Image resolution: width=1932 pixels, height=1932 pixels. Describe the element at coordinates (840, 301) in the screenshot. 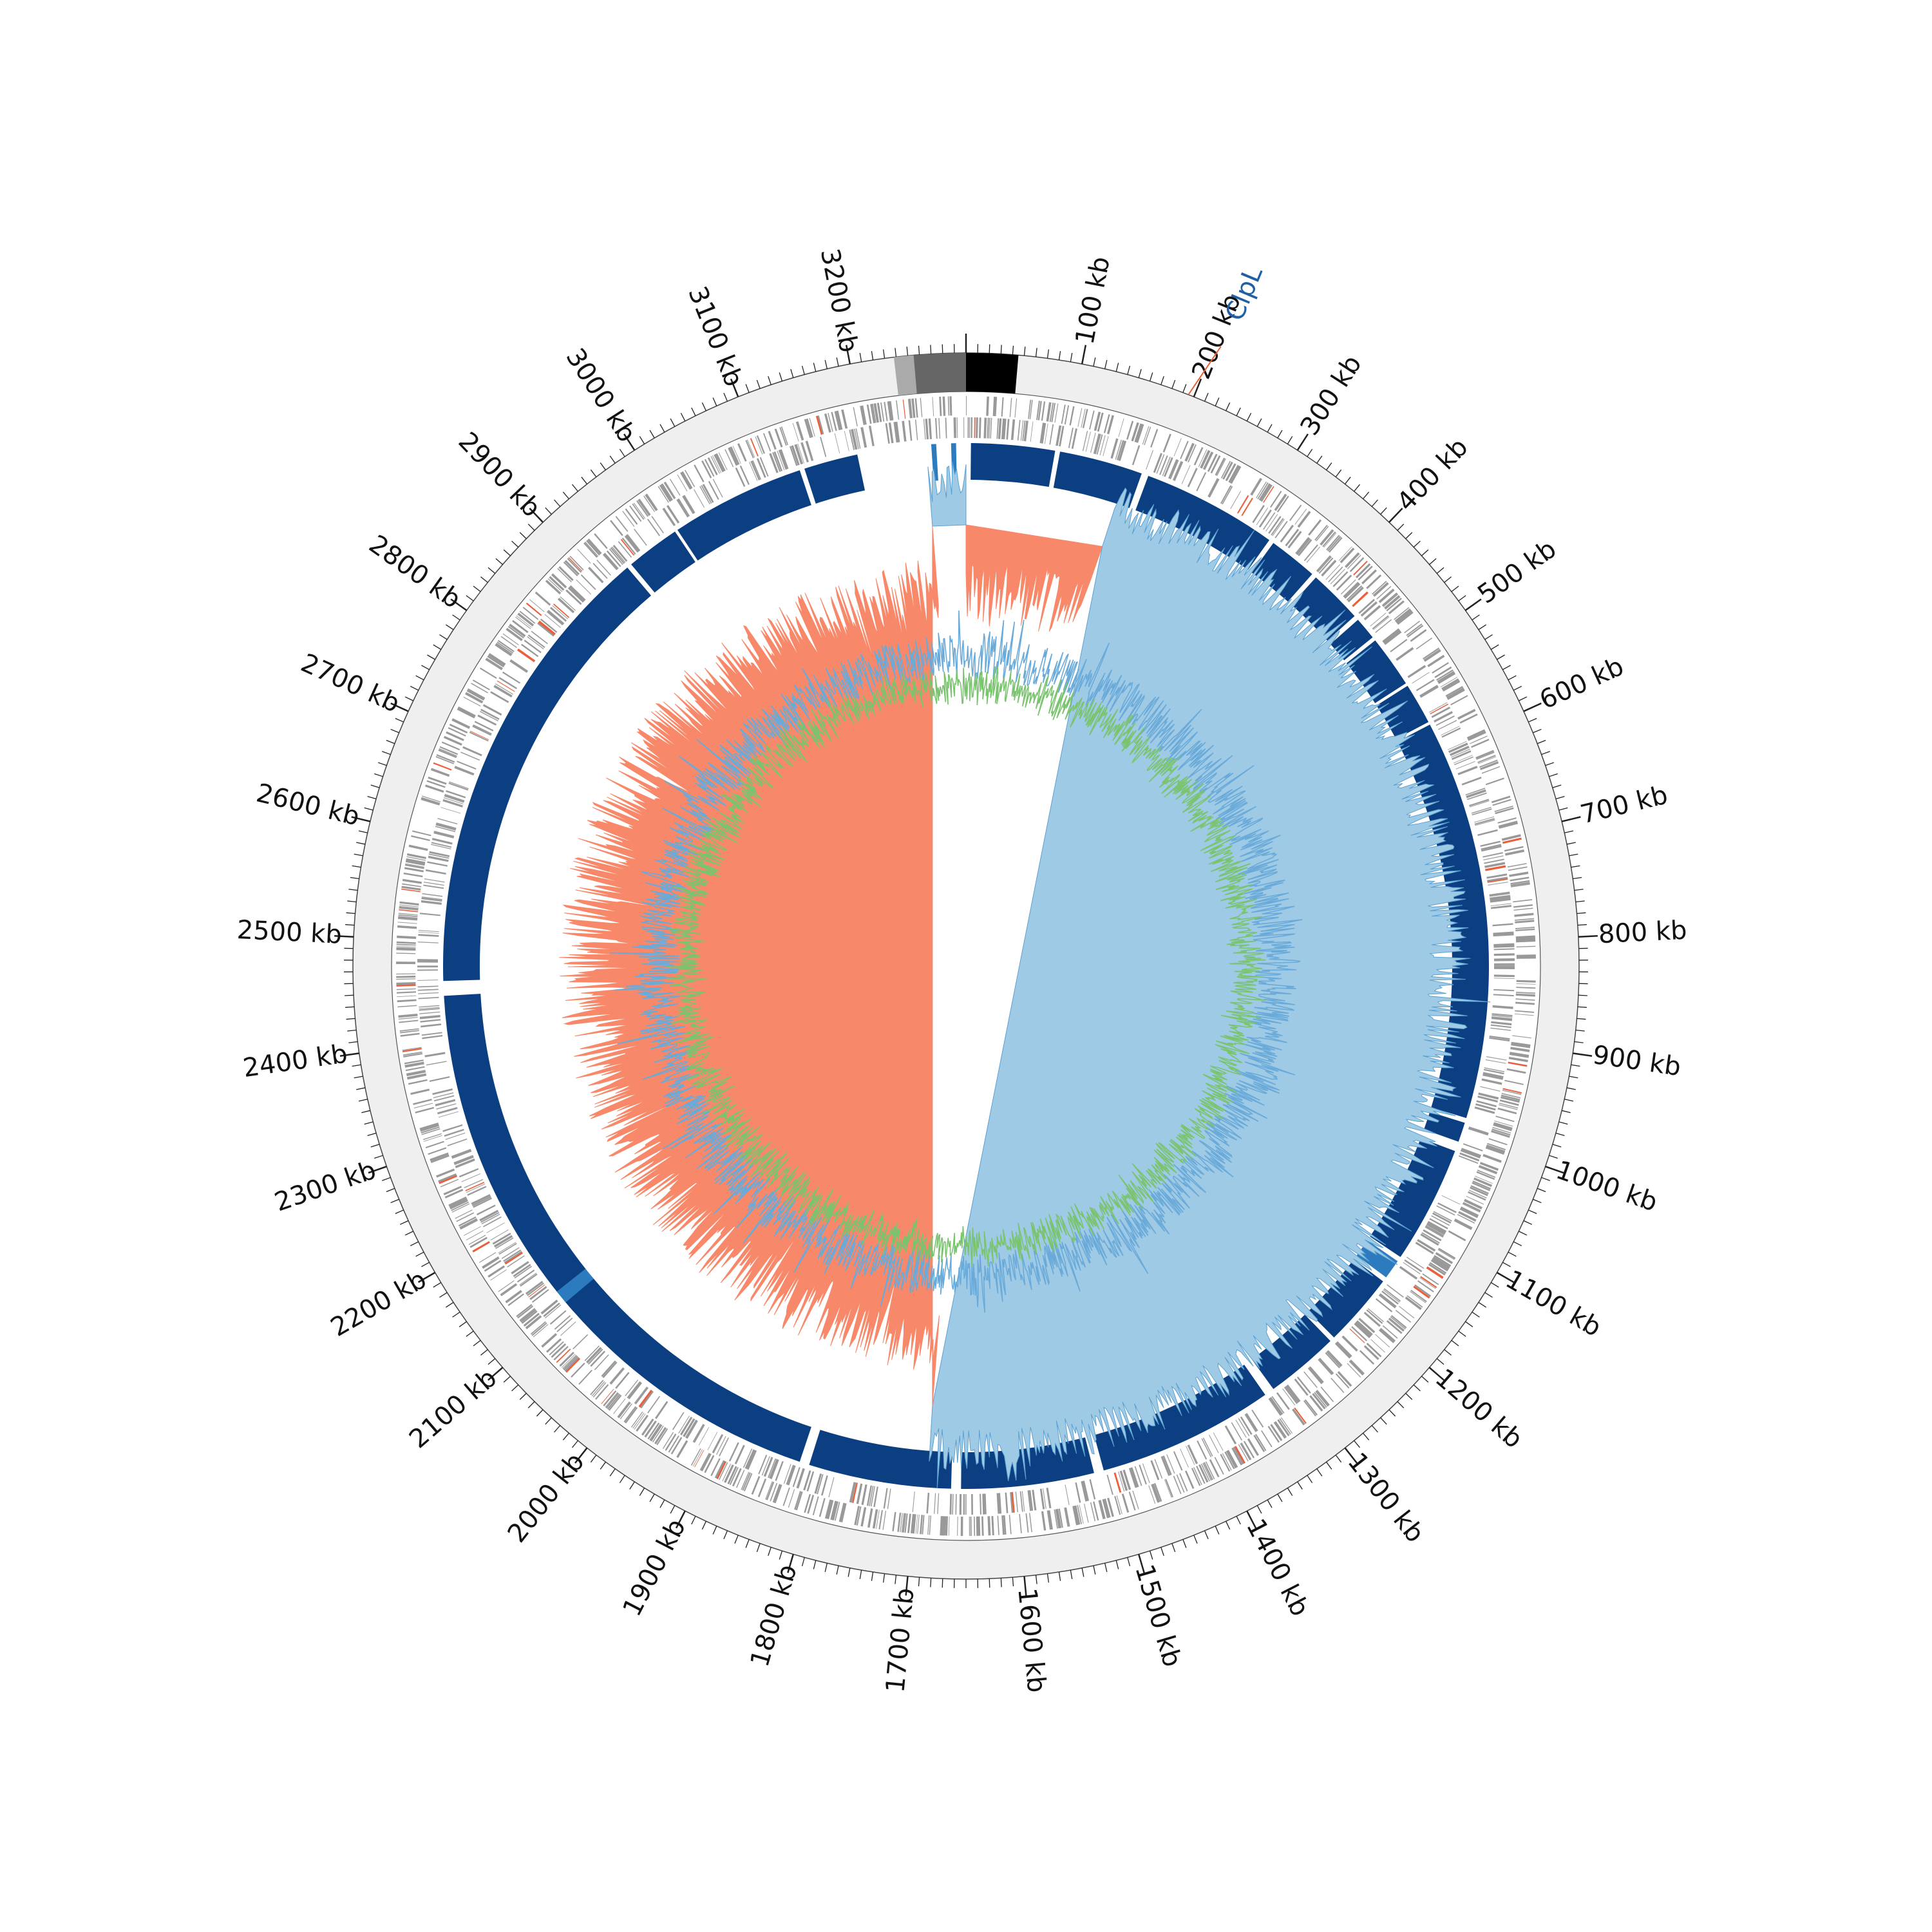

I see `tick-label: 3200 kb` at that location.